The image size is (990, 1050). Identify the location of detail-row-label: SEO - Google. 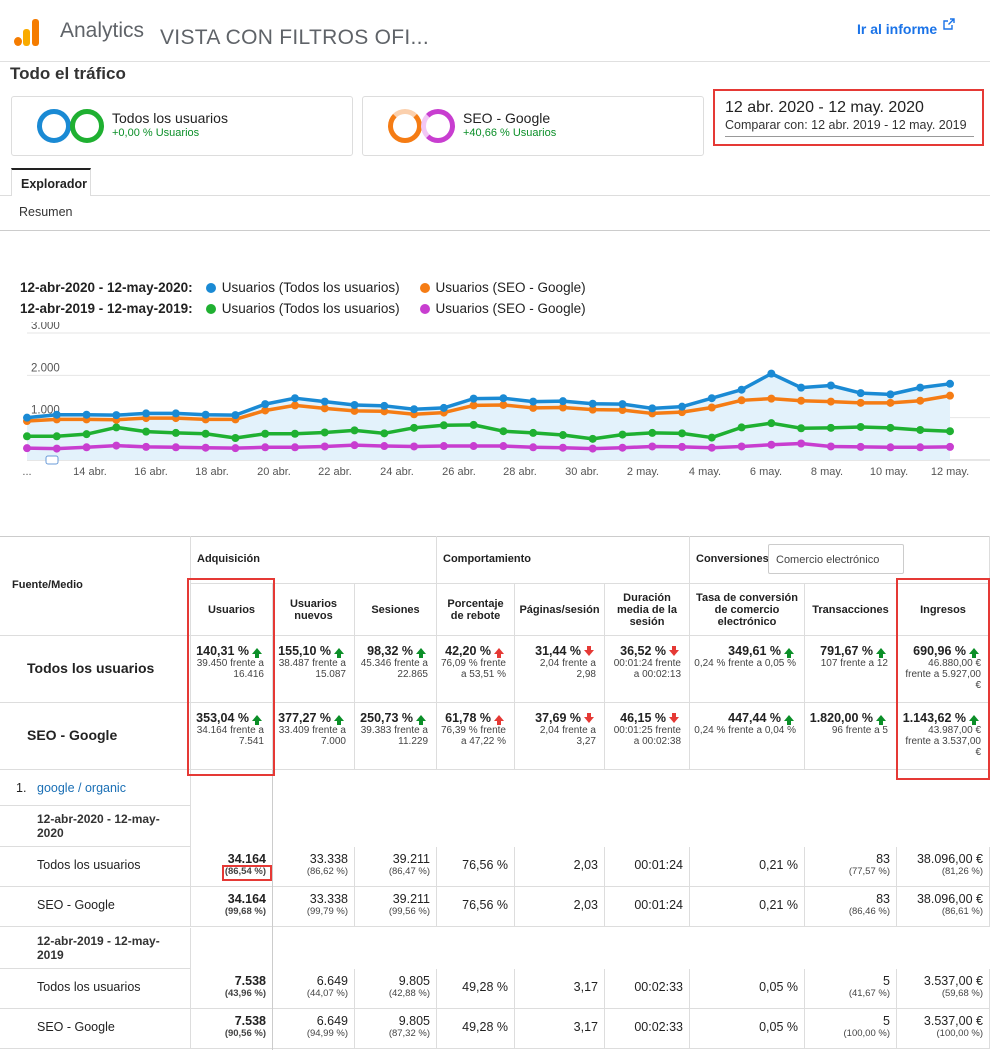
(95, 907).